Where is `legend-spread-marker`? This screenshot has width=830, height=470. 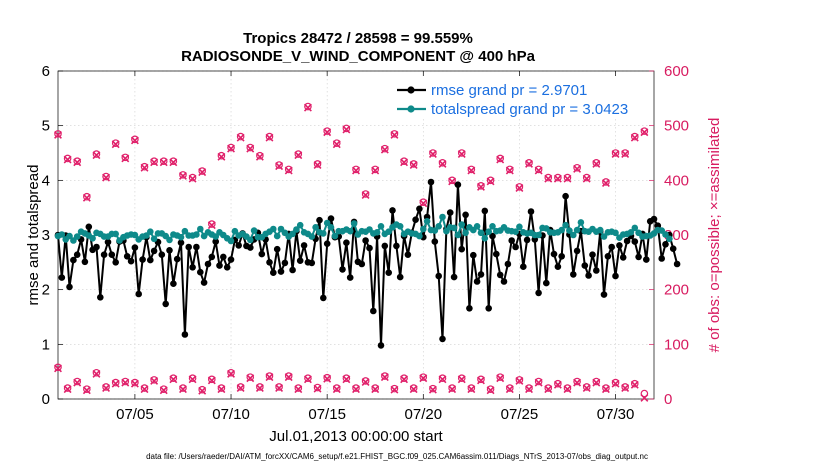
legend-spread-marker is located at coordinates (411, 109).